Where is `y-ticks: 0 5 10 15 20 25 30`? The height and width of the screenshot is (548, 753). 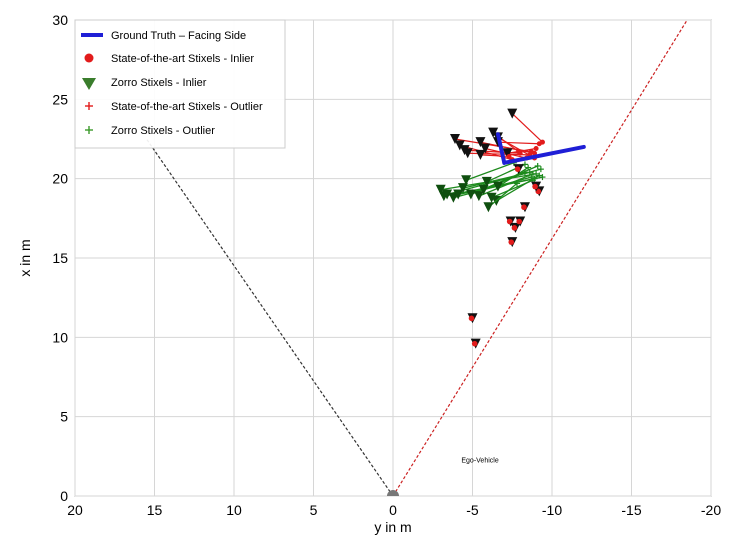 y-ticks: 0 5 10 15 20 25 30 is located at coordinates (60, 258).